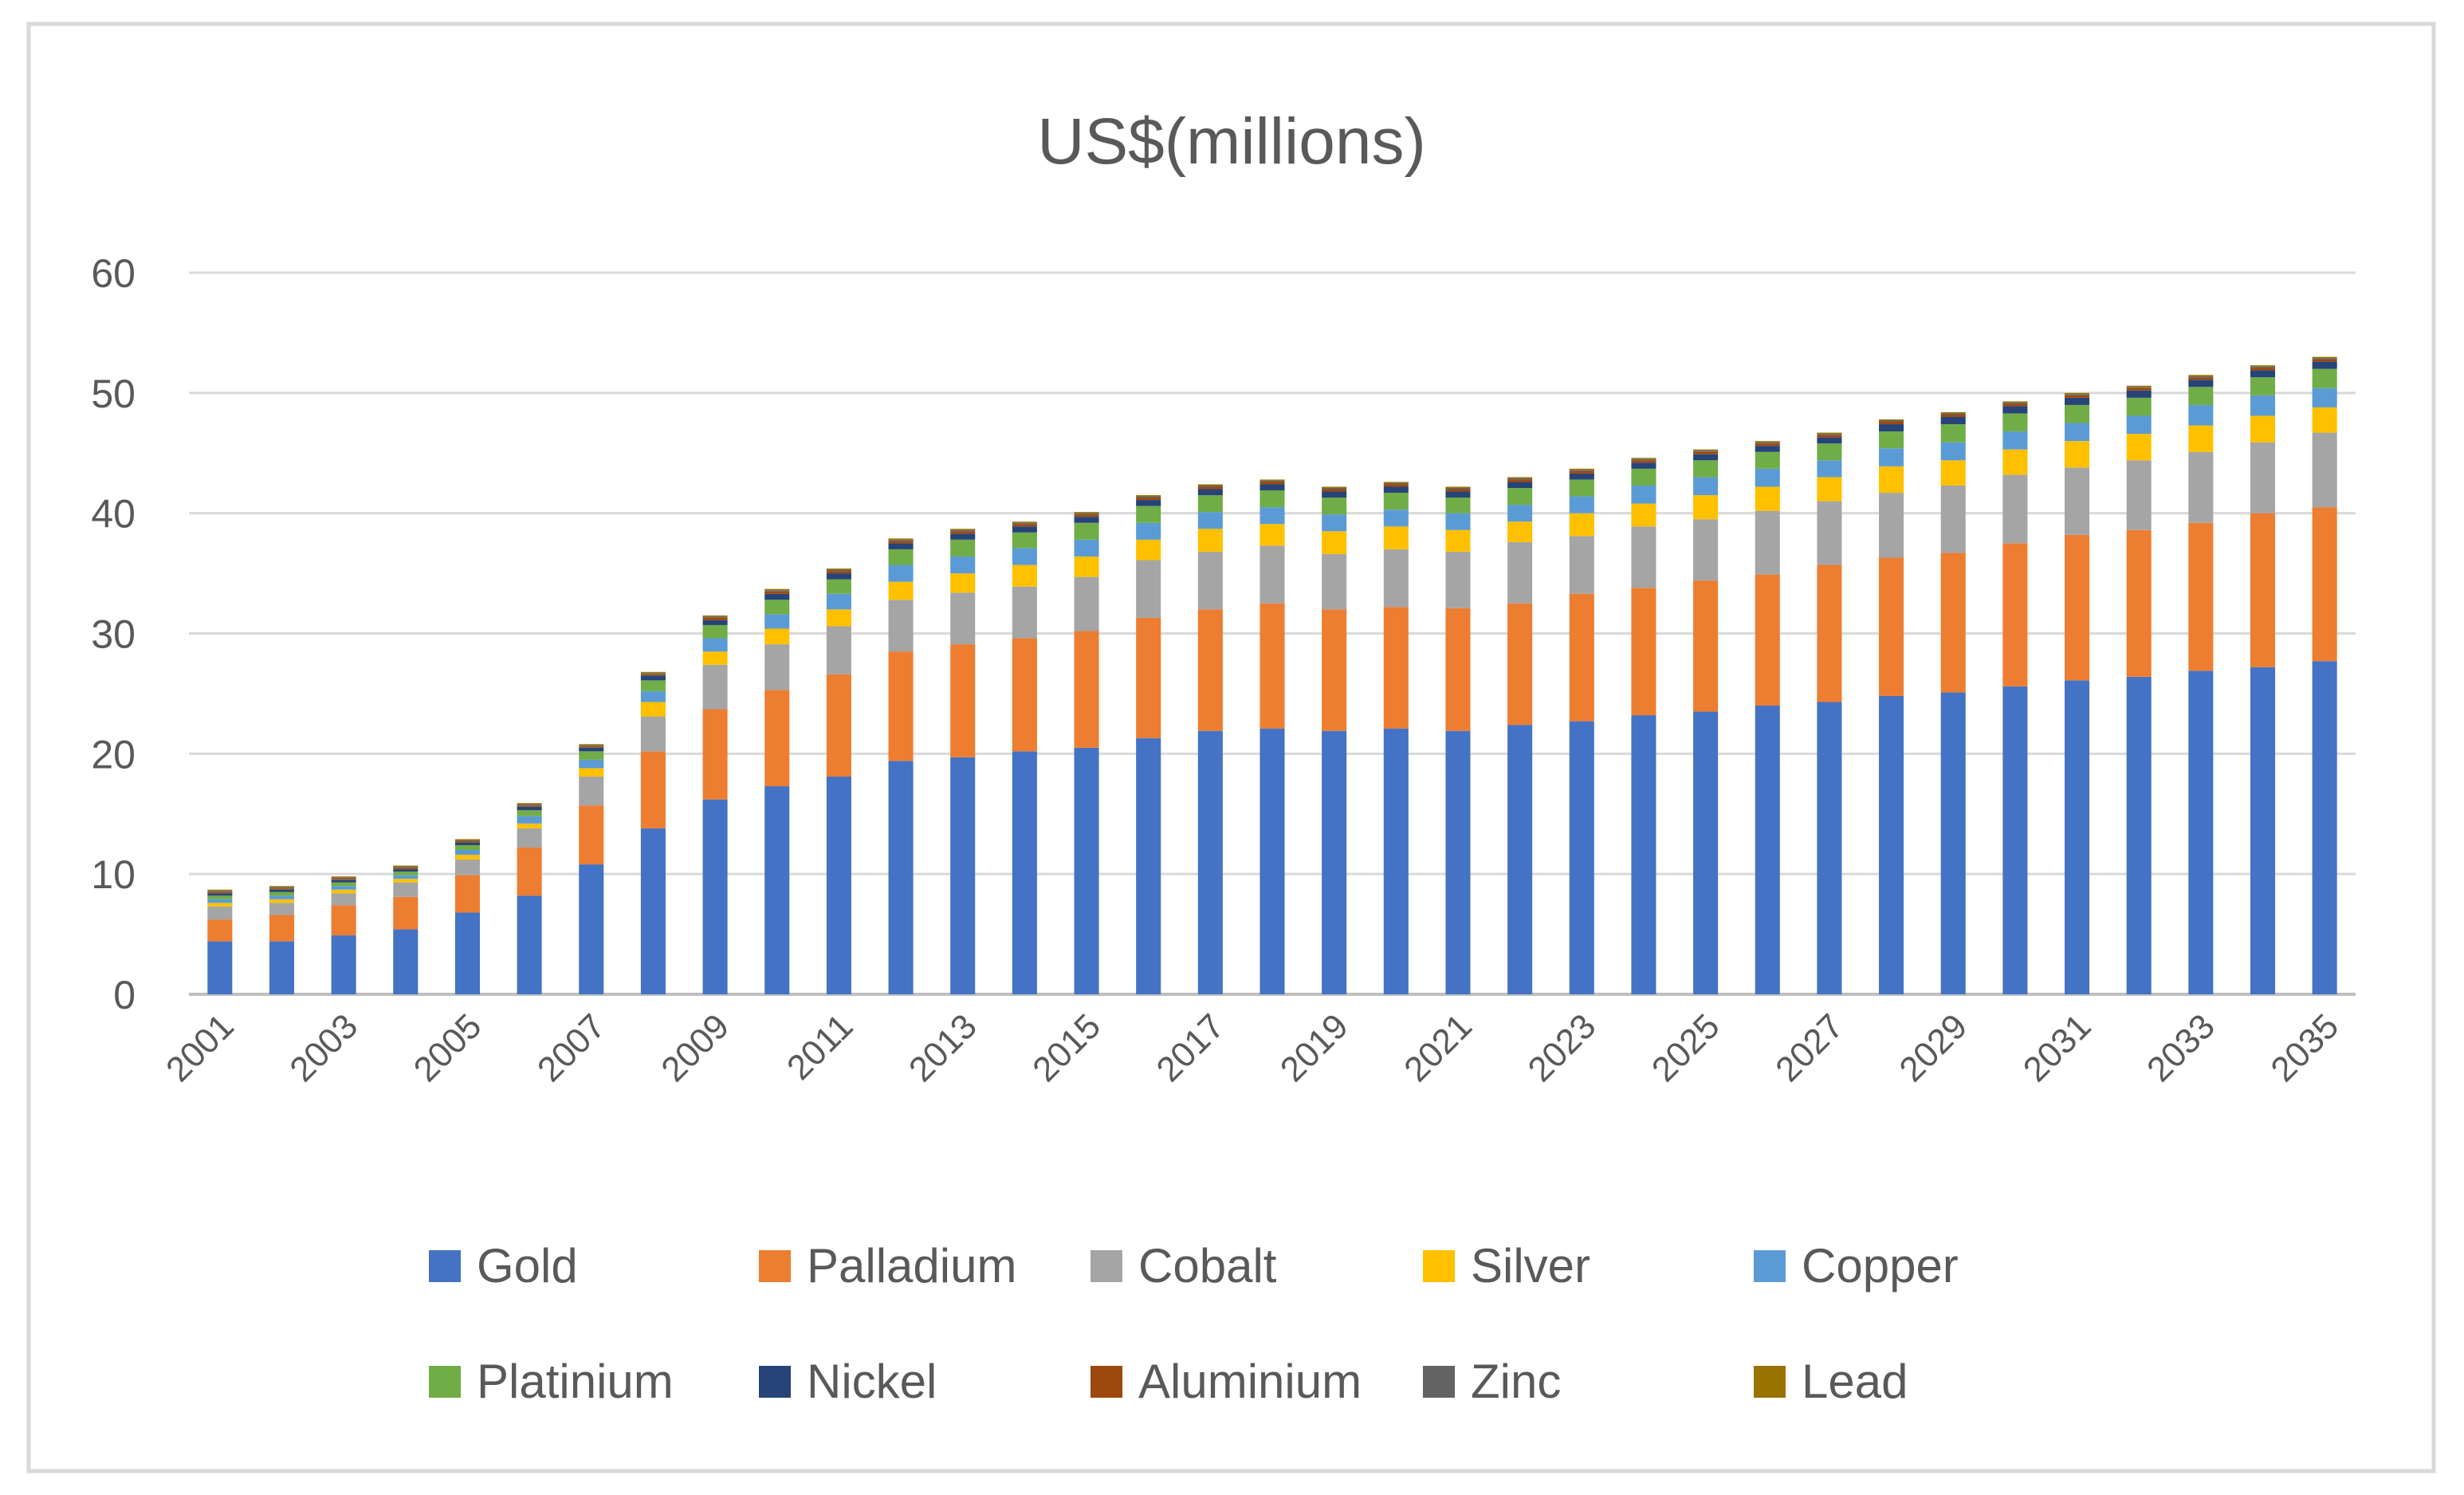  Describe the element at coordinates (591, 791) in the screenshot. I see `bar-cobalt-2007` at that location.